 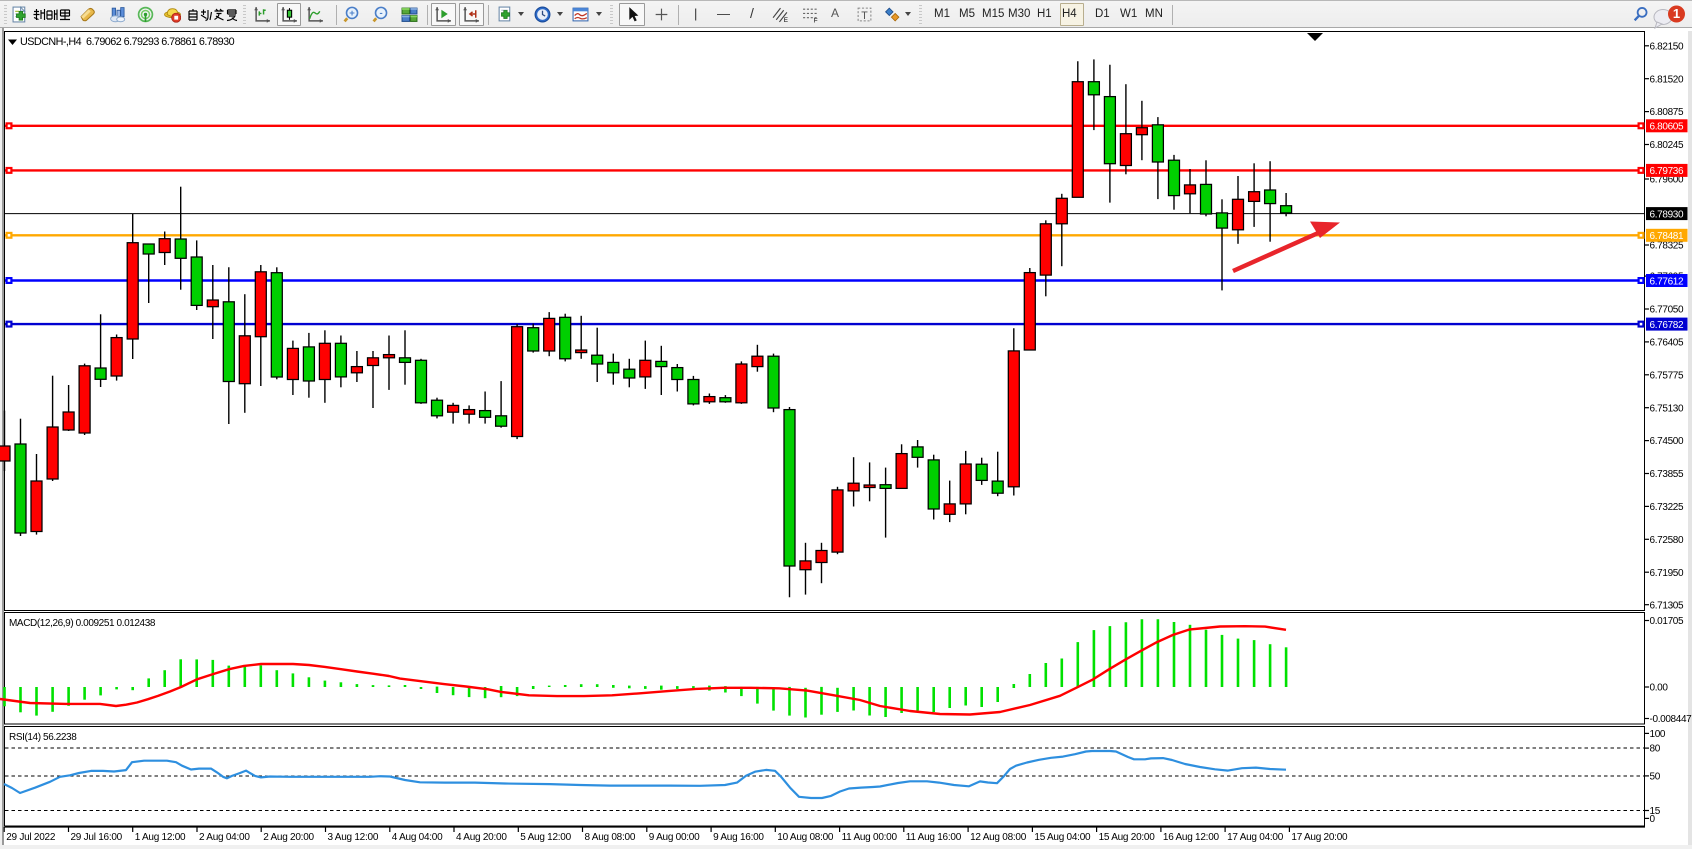 What do you see at coordinates (1191, 837) in the screenshot?
I see `svg-text: 16 Aug 12:00` at bounding box center [1191, 837].